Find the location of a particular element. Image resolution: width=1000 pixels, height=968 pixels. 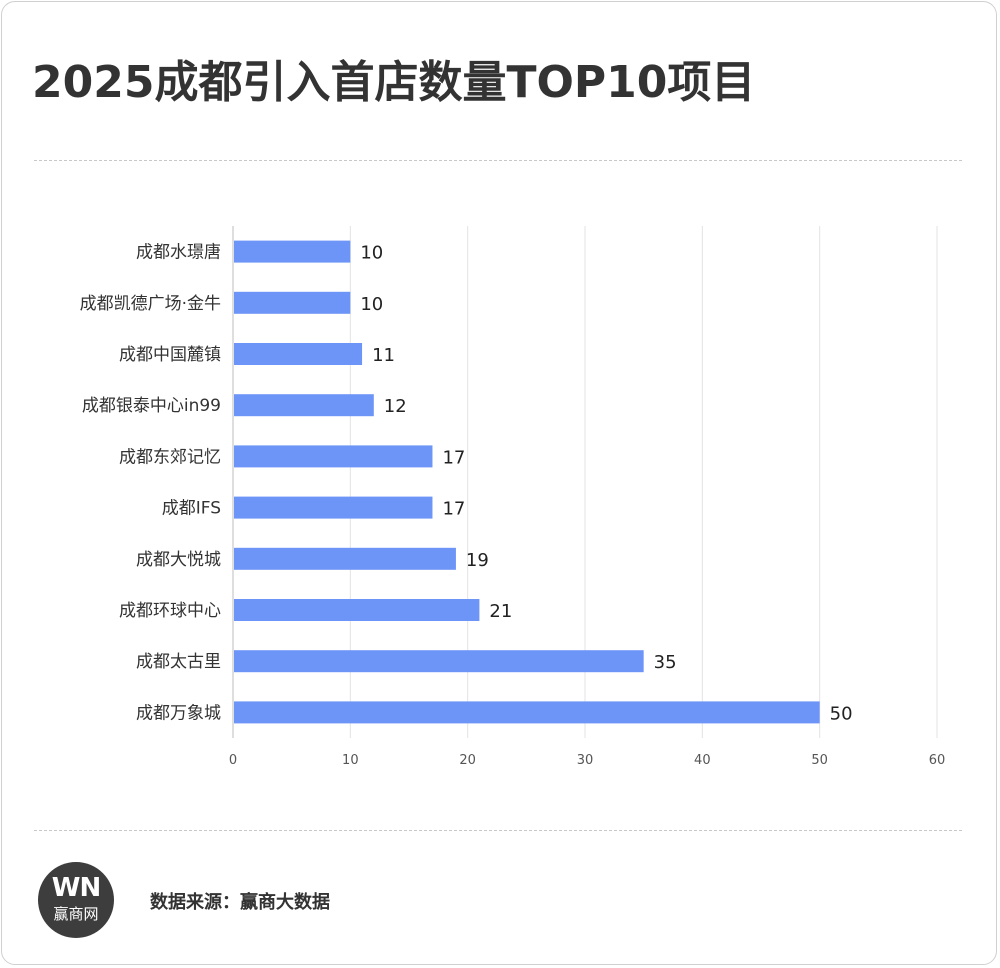

category-label: 成都万象城 is located at coordinates (178, 713).